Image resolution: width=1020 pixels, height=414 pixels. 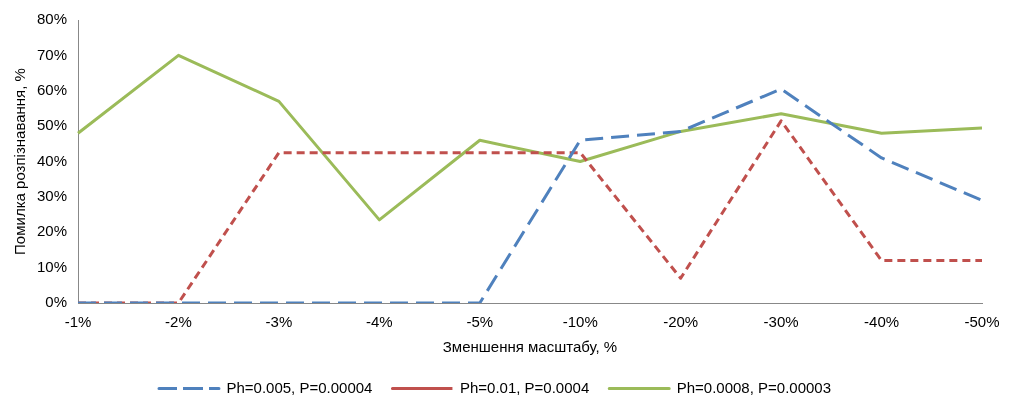 I want to click on x-tick-label: -1%, so click(x=78, y=322).